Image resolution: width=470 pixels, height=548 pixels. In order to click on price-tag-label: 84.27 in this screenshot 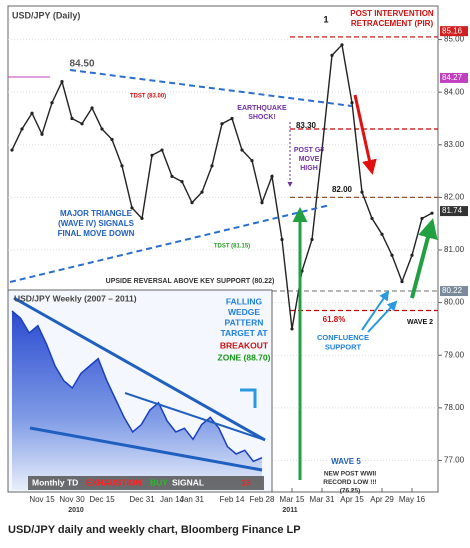, I will do `click(452, 77)`.